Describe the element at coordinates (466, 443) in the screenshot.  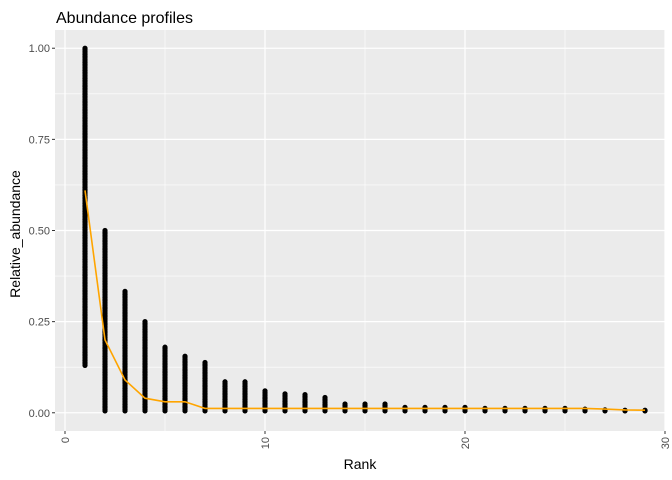
I see `x-tick-label: 20` at that location.